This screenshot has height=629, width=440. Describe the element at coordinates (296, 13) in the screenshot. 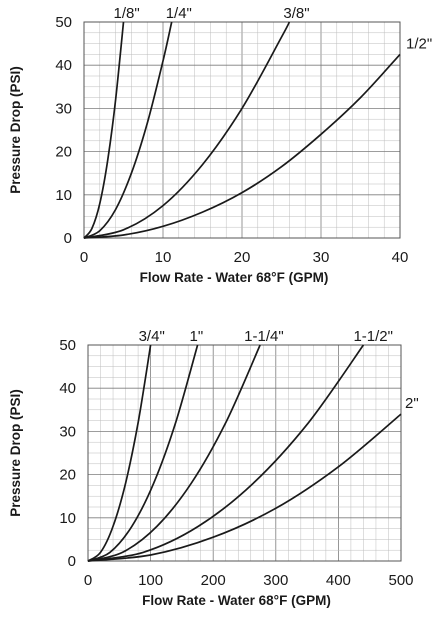

I see `series-label: 3/8"` at that location.